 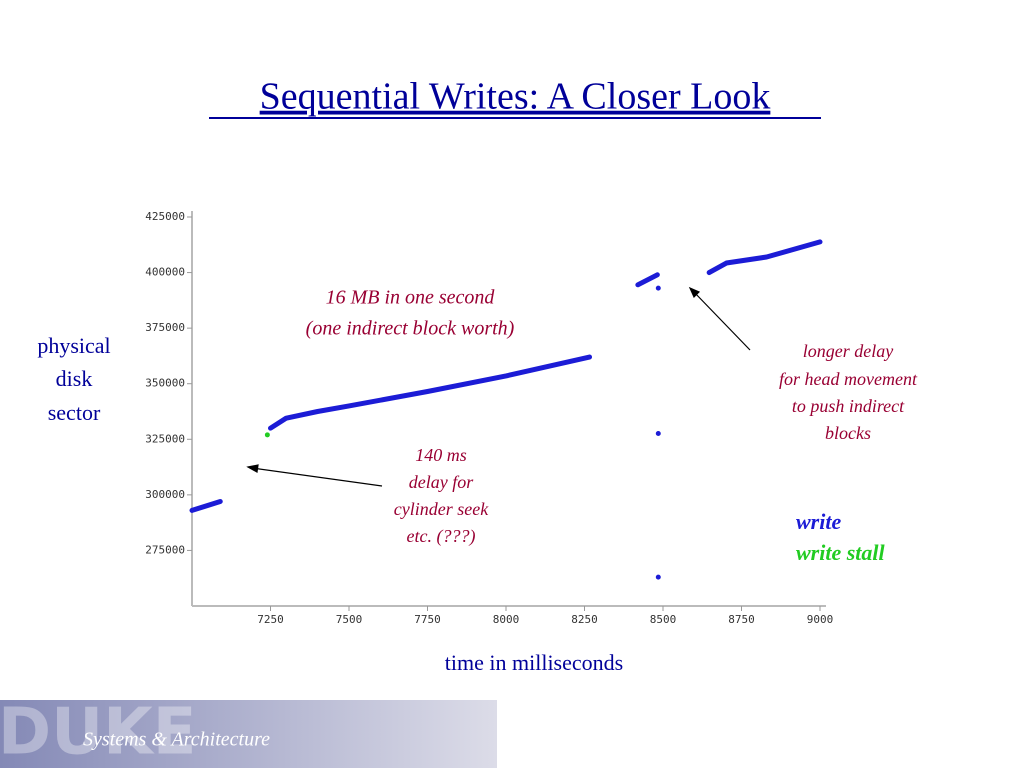 What do you see at coordinates (176, 740) in the screenshot?
I see `footer-text: Systems & Architecture` at bounding box center [176, 740].